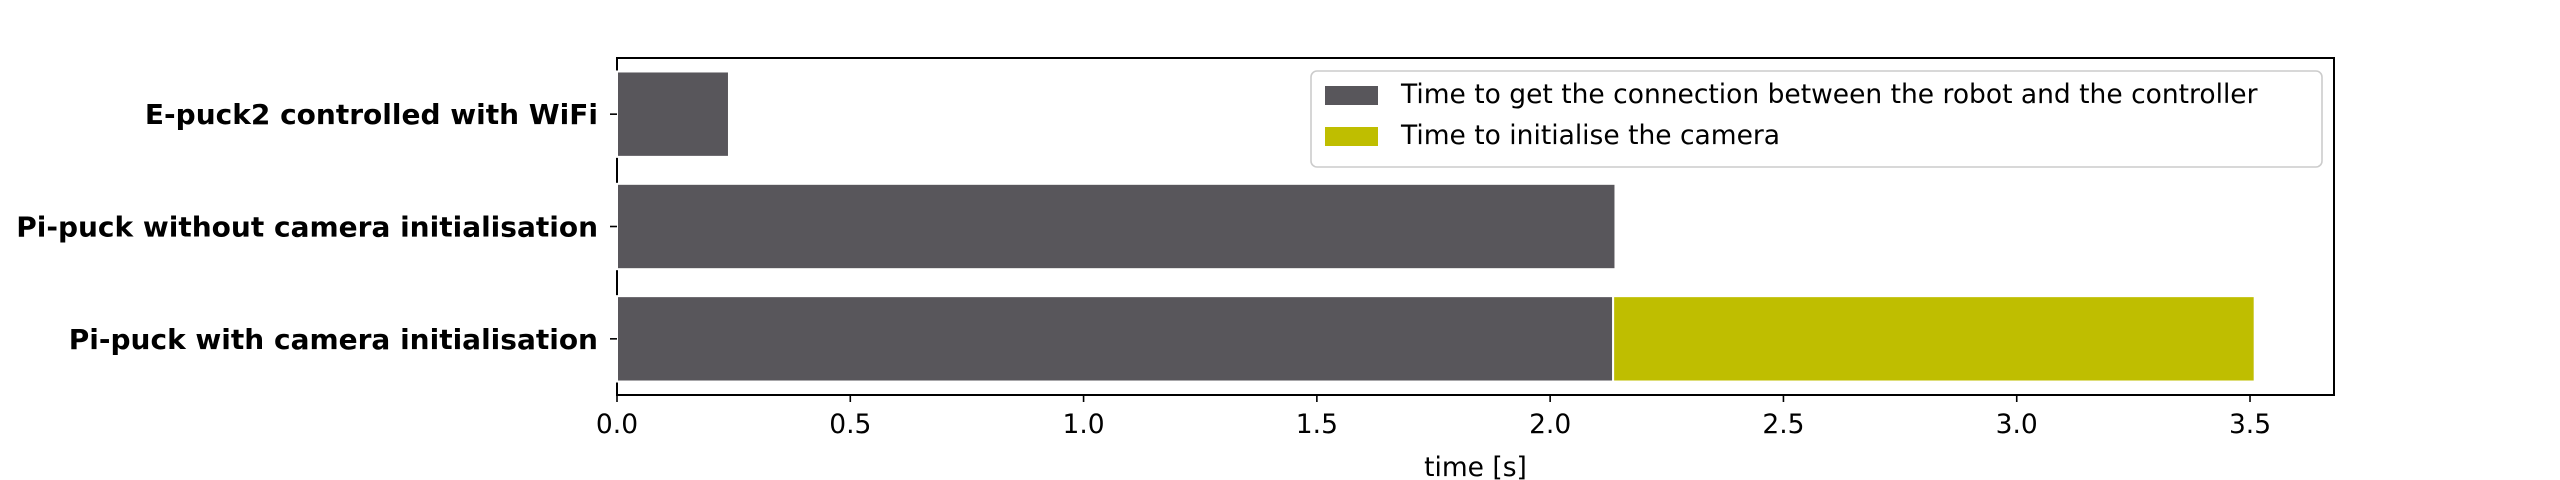  I want to click on x-tick-label-6: 3.0, so click(2017, 424).